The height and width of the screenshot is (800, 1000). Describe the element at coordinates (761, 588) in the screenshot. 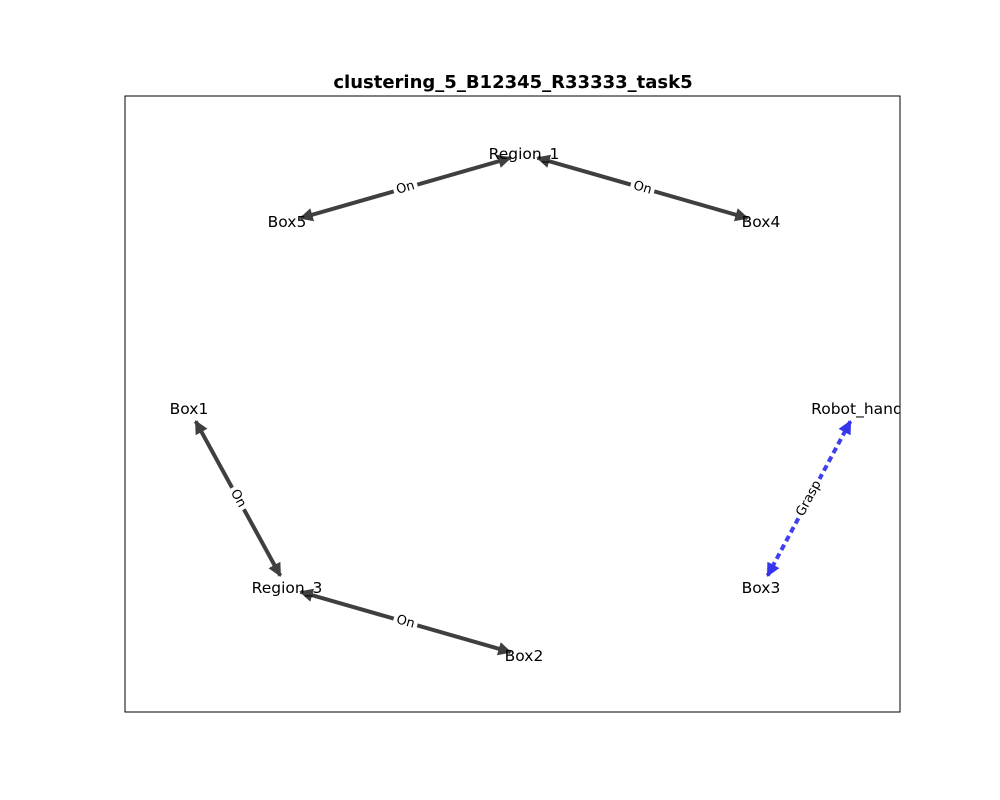

I see `node-box3: Box3` at that location.